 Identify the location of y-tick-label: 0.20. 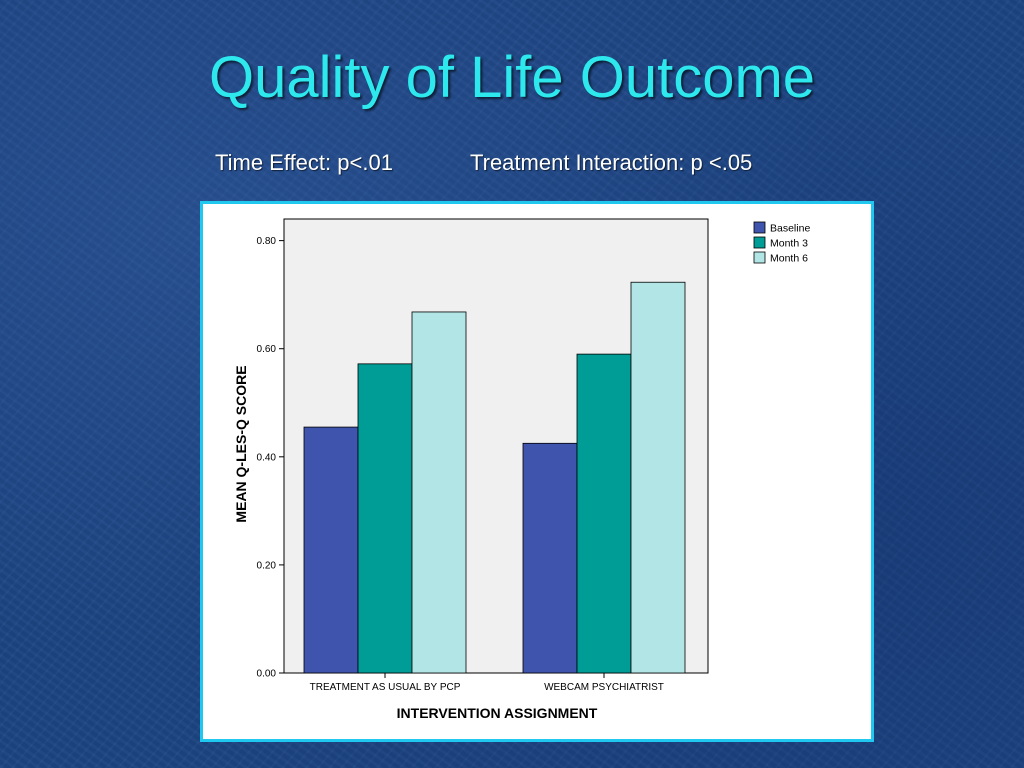
(267, 565).